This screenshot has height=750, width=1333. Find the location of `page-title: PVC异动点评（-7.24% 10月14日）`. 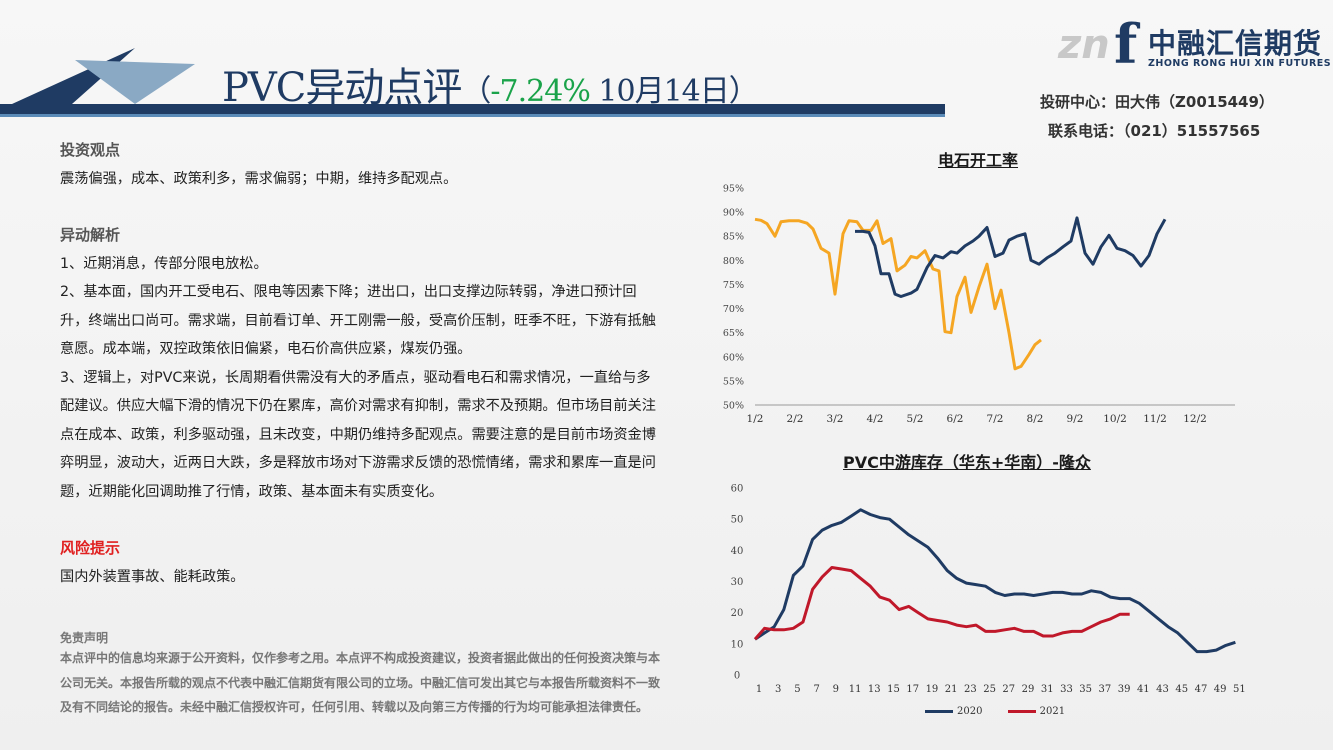

page-title: PVC异动点评（-7.24% 10月14日） is located at coordinates (490, 84).